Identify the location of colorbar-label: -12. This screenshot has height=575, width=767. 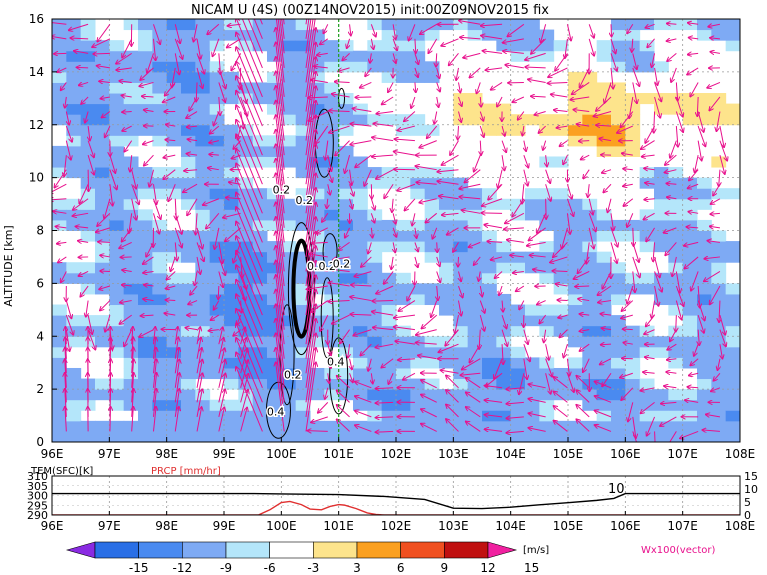
(183, 568).